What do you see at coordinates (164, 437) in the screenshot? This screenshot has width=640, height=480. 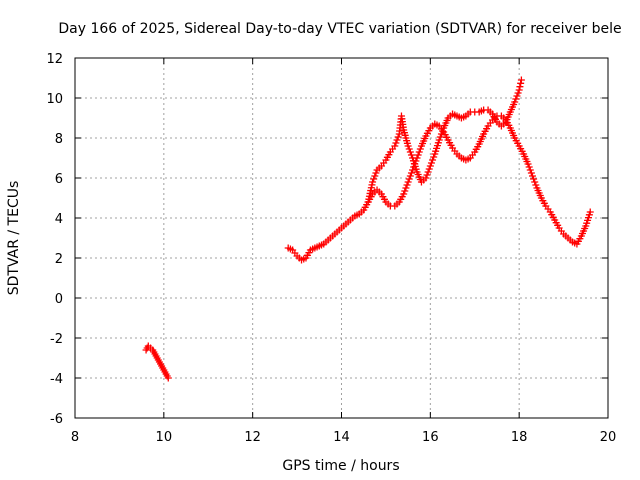 I see `x-tick-label: 10` at bounding box center [164, 437].